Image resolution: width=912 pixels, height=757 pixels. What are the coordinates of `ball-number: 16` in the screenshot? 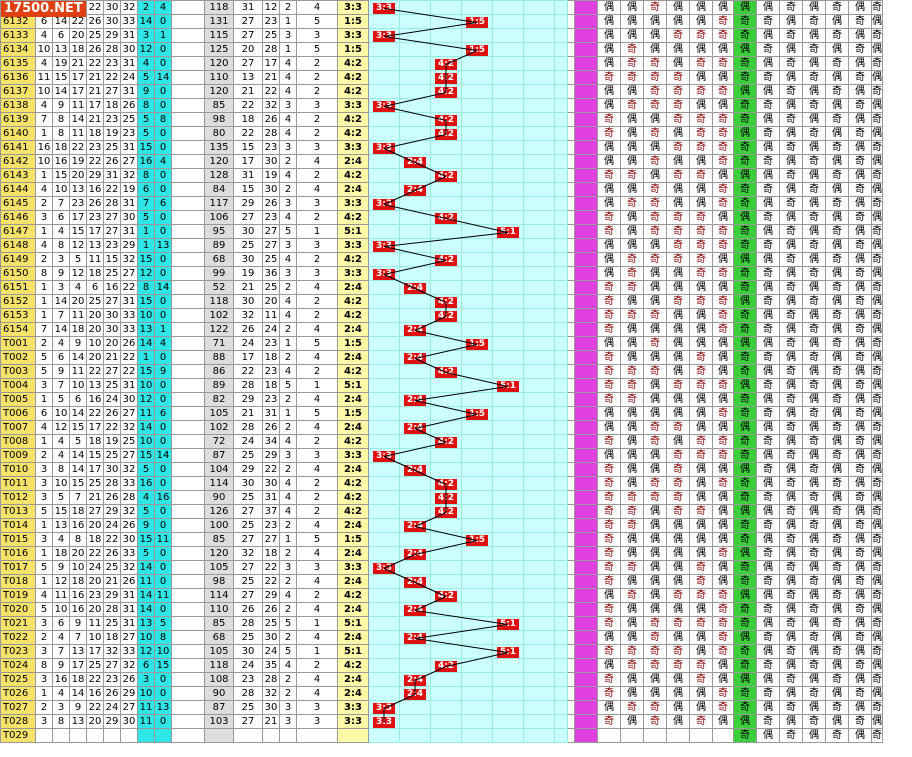 It's located at (78, 609).